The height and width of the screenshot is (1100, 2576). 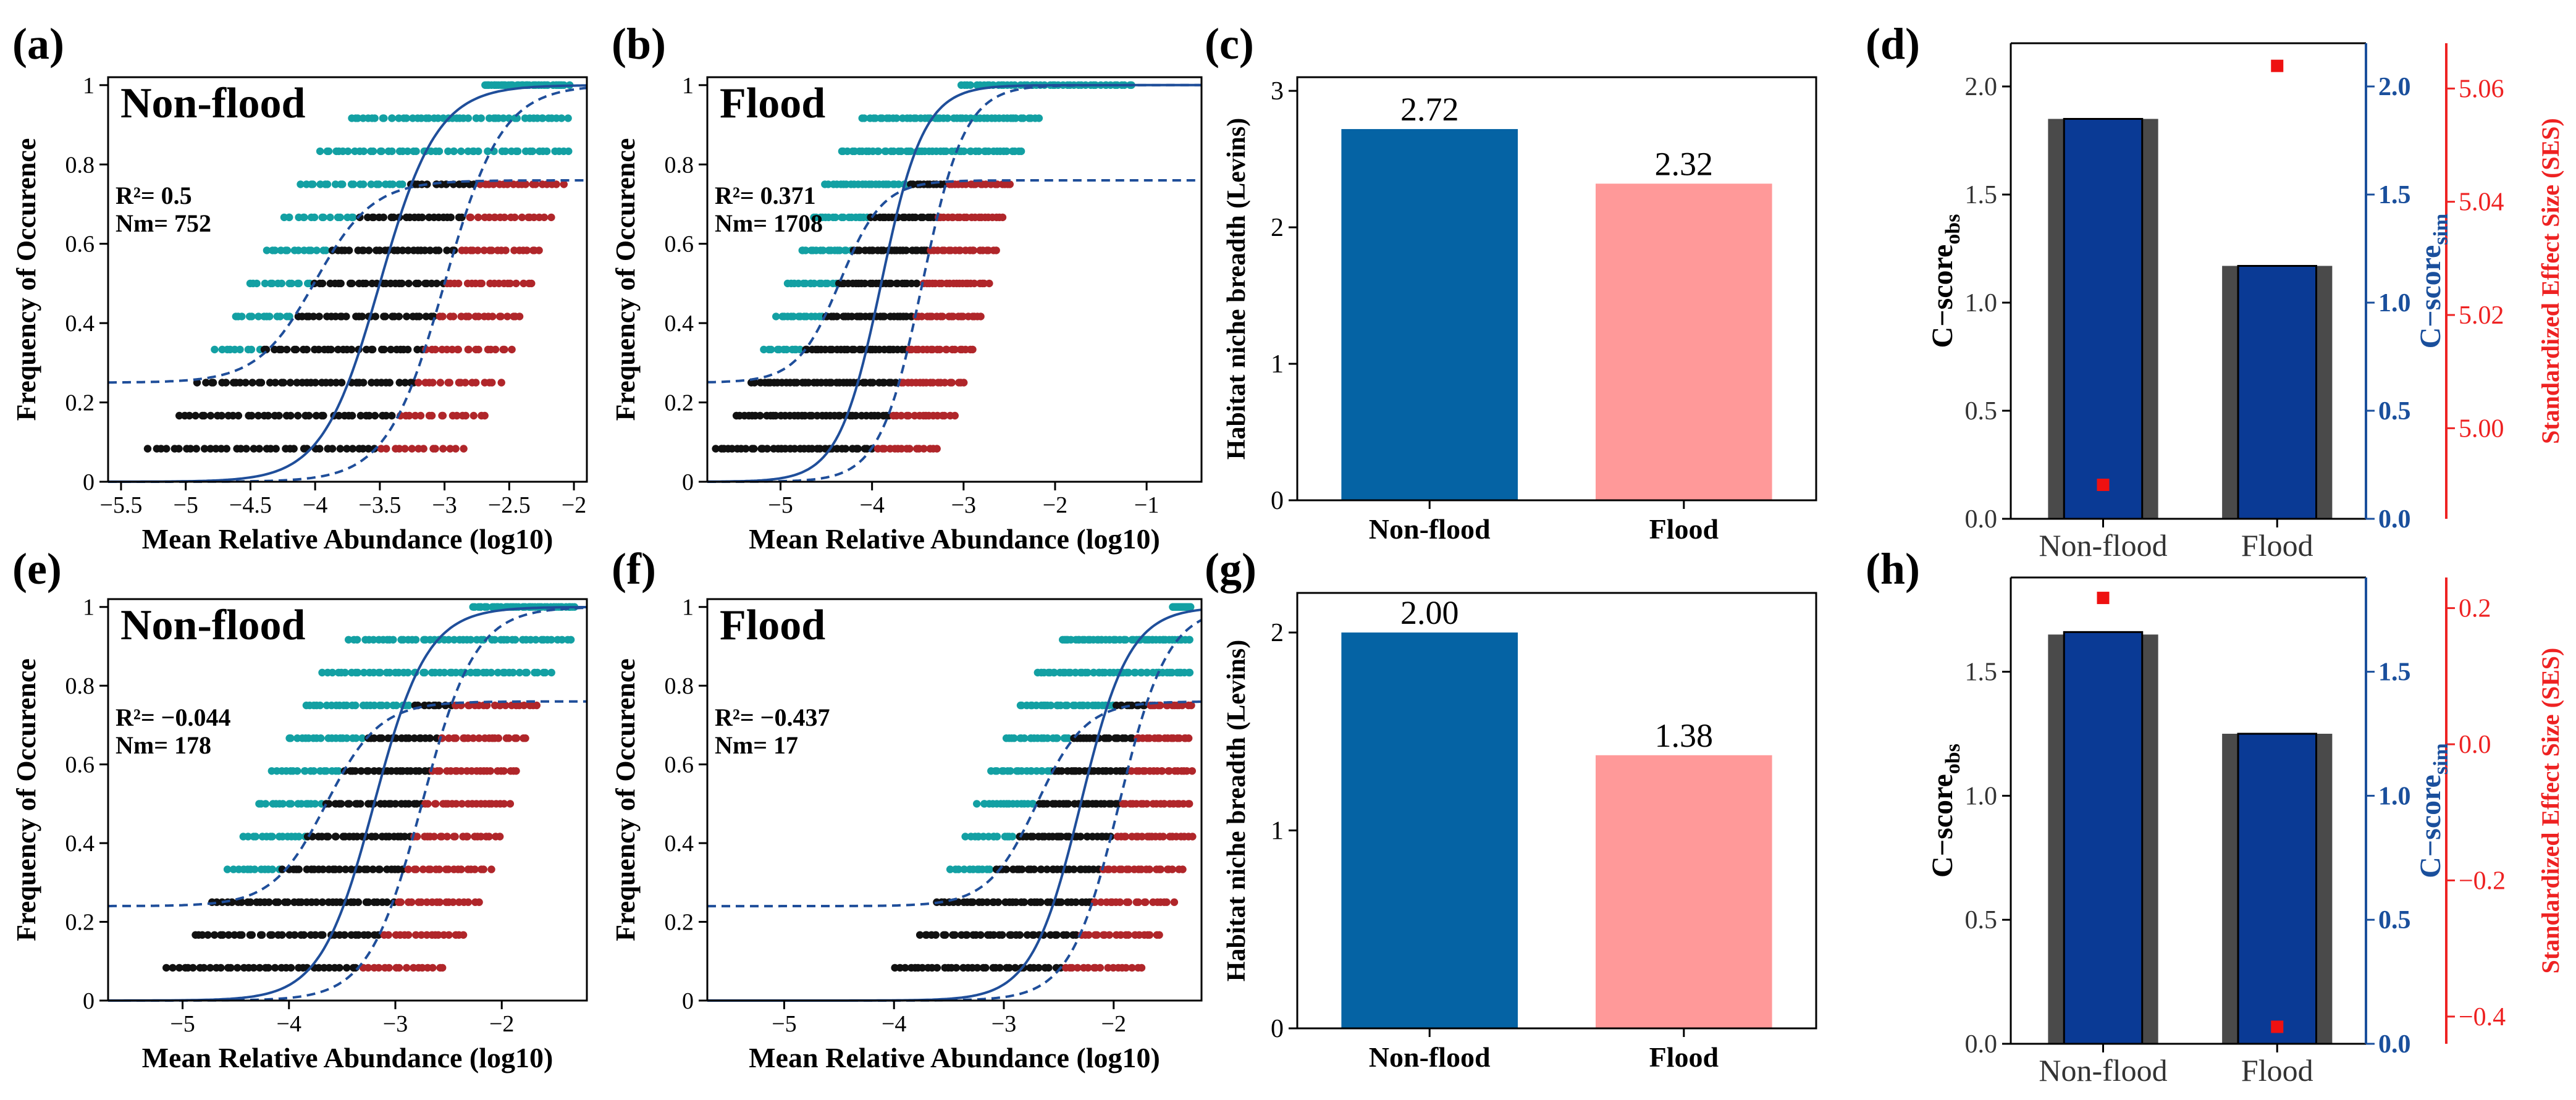 What do you see at coordinates (894, 1024) in the screenshot?
I see `x-tick-label: −4` at bounding box center [894, 1024].